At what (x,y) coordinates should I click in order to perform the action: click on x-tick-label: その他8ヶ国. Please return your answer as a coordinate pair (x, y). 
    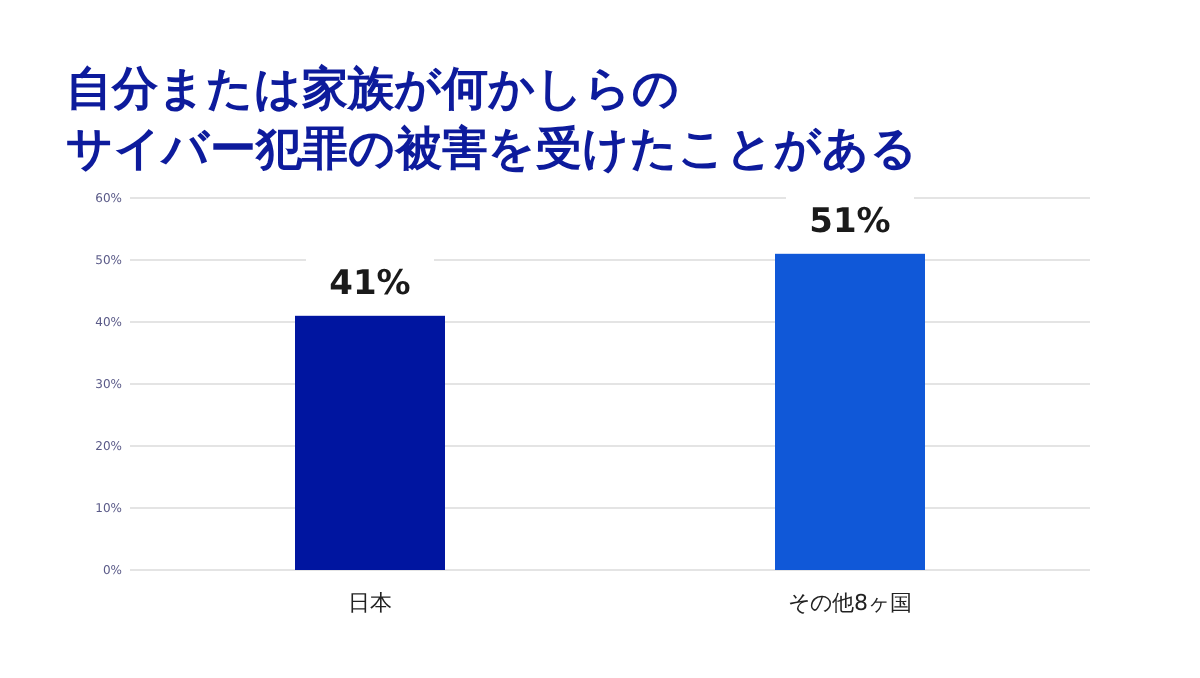
    Looking at the image, I should click on (850, 603).